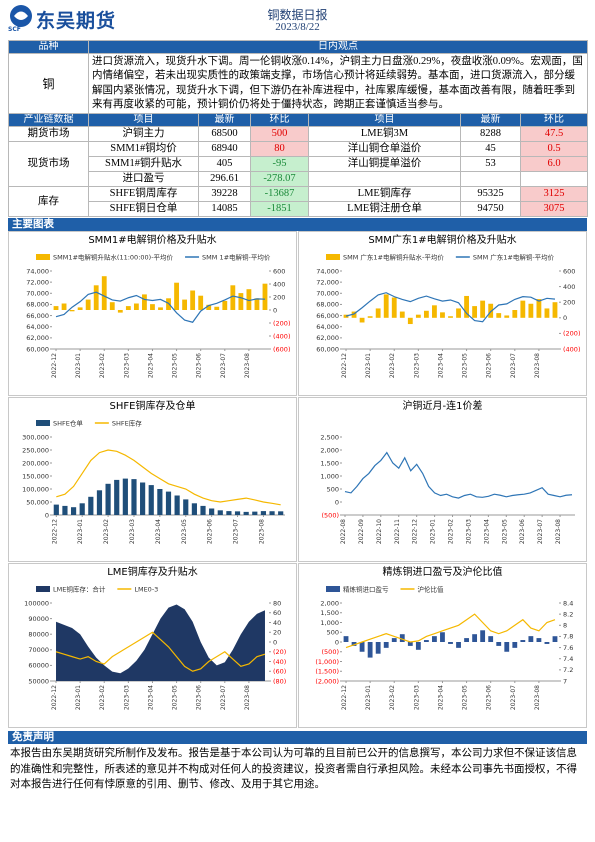 The height and width of the screenshot is (842, 595). What do you see at coordinates (384, 120) in the screenshot?
I see `header-cell: 项目` at bounding box center [384, 120].